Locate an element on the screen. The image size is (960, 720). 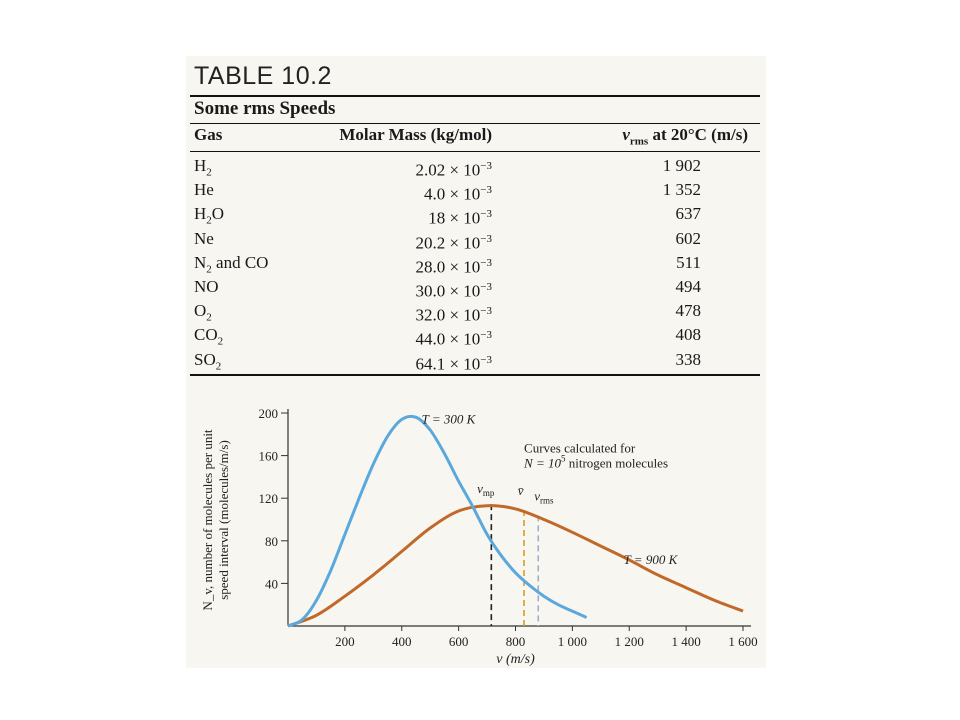
molar-mass-cell: 20.2 × 10⁻³ is located at coordinates (453, 243).